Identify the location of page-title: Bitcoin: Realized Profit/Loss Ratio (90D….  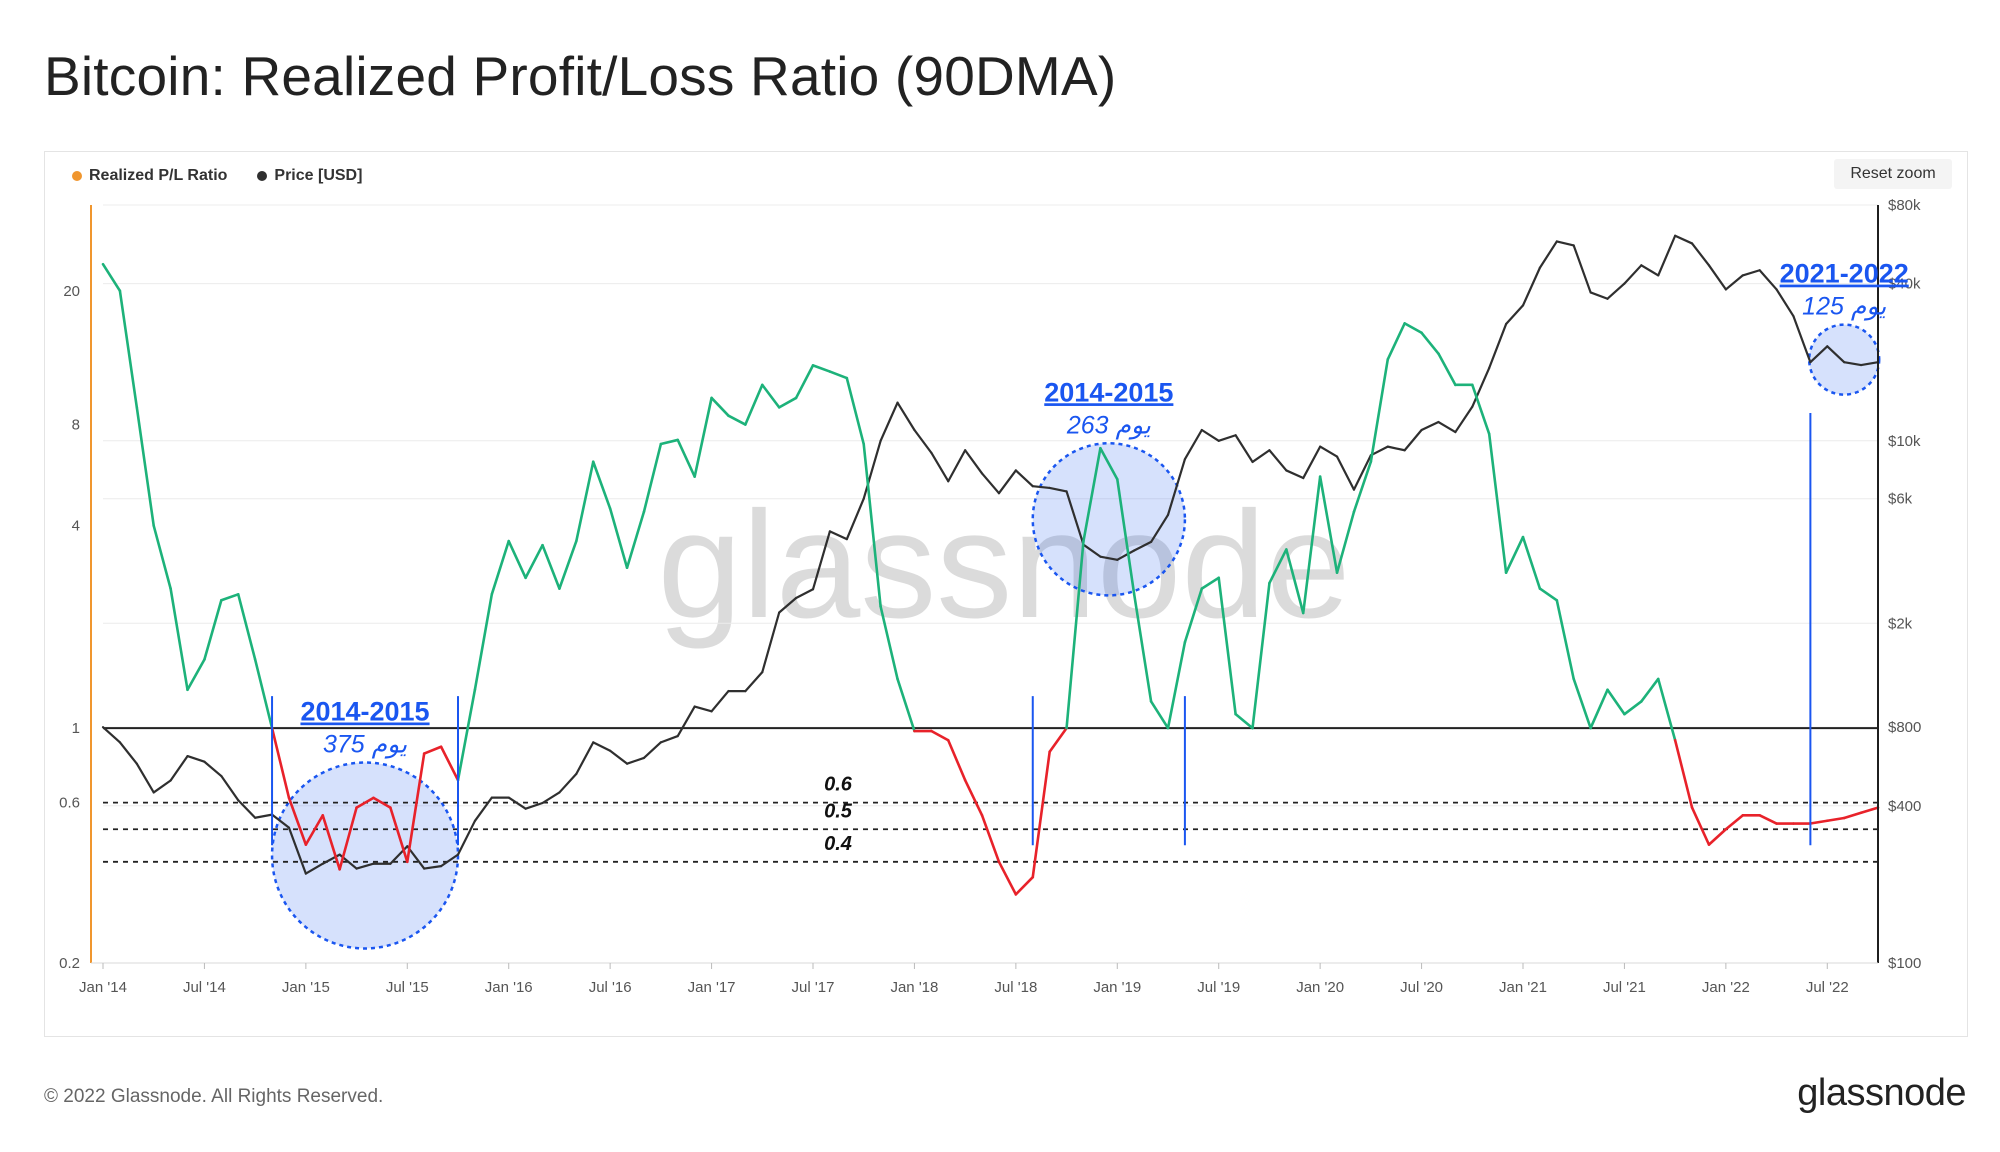
(580, 76).